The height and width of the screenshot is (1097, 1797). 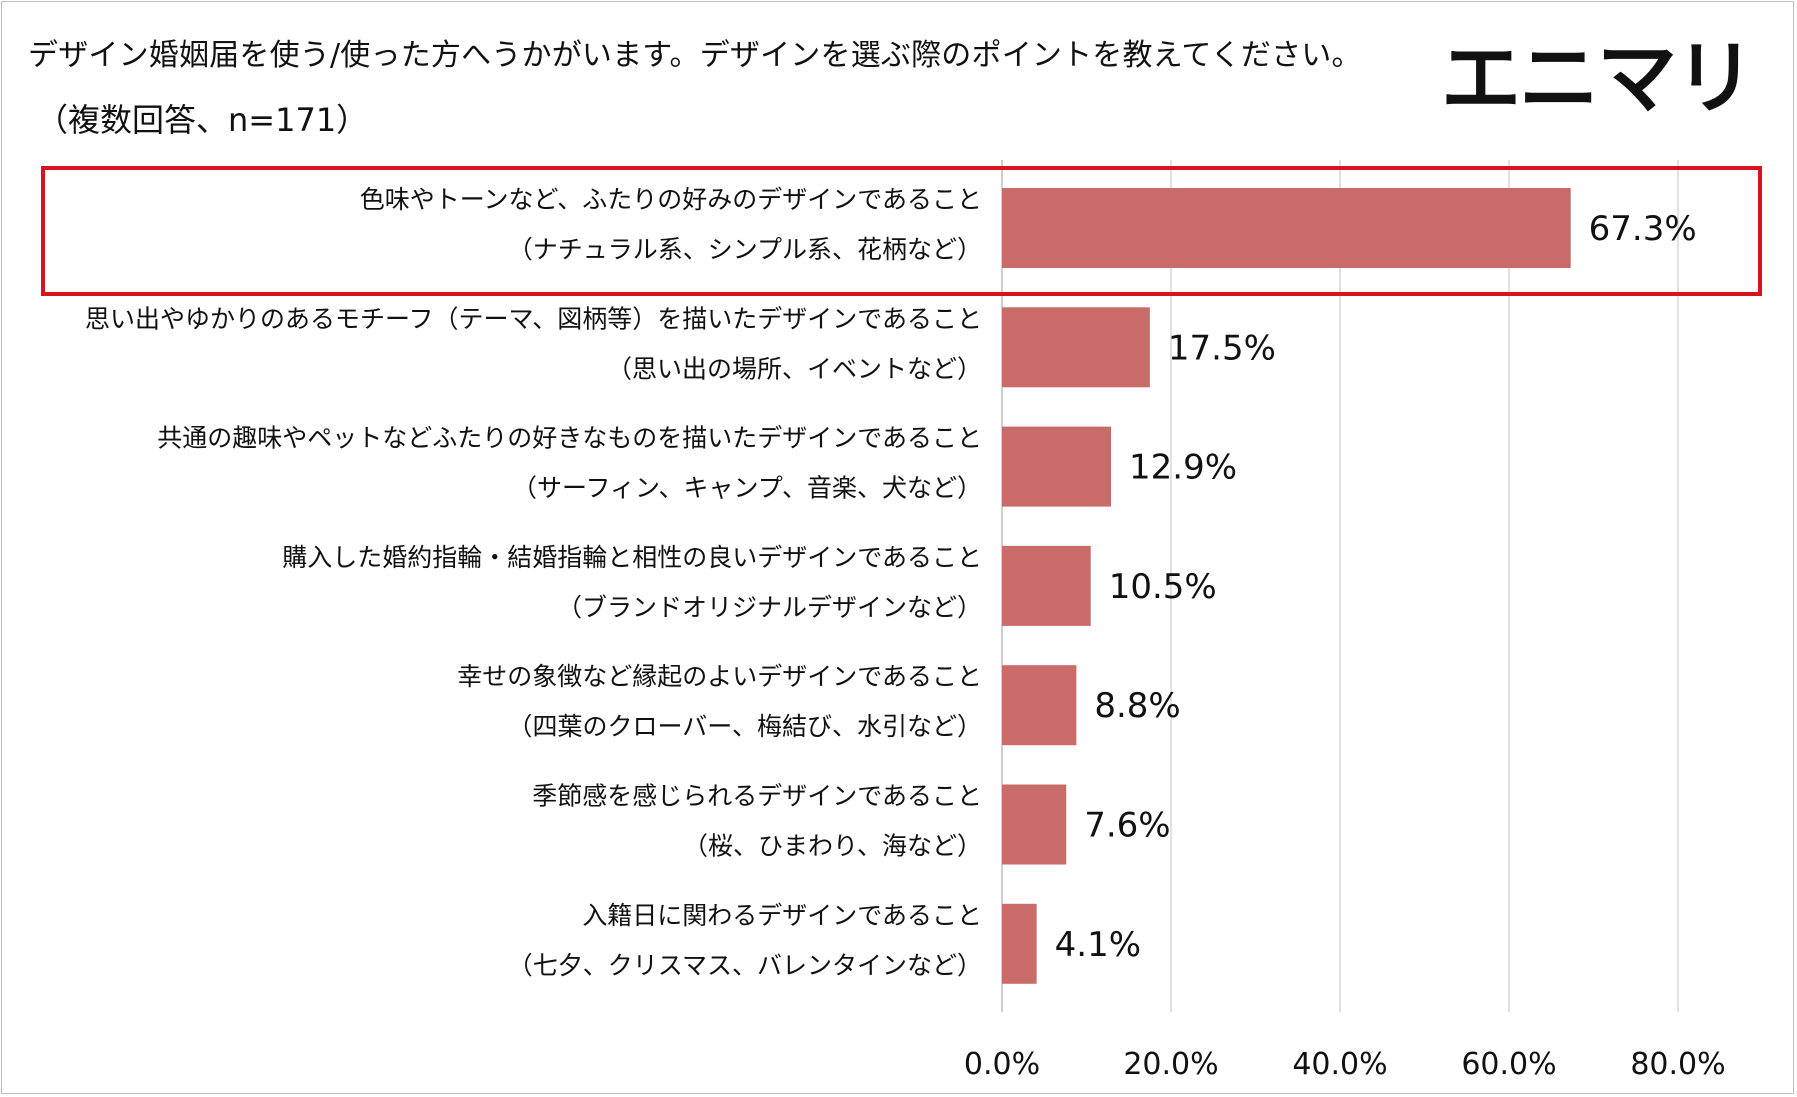 What do you see at coordinates (569, 438) in the screenshot?
I see `category-label: 共通の趣味やペットなどふたりの好きなものを描いたデザインであること` at bounding box center [569, 438].